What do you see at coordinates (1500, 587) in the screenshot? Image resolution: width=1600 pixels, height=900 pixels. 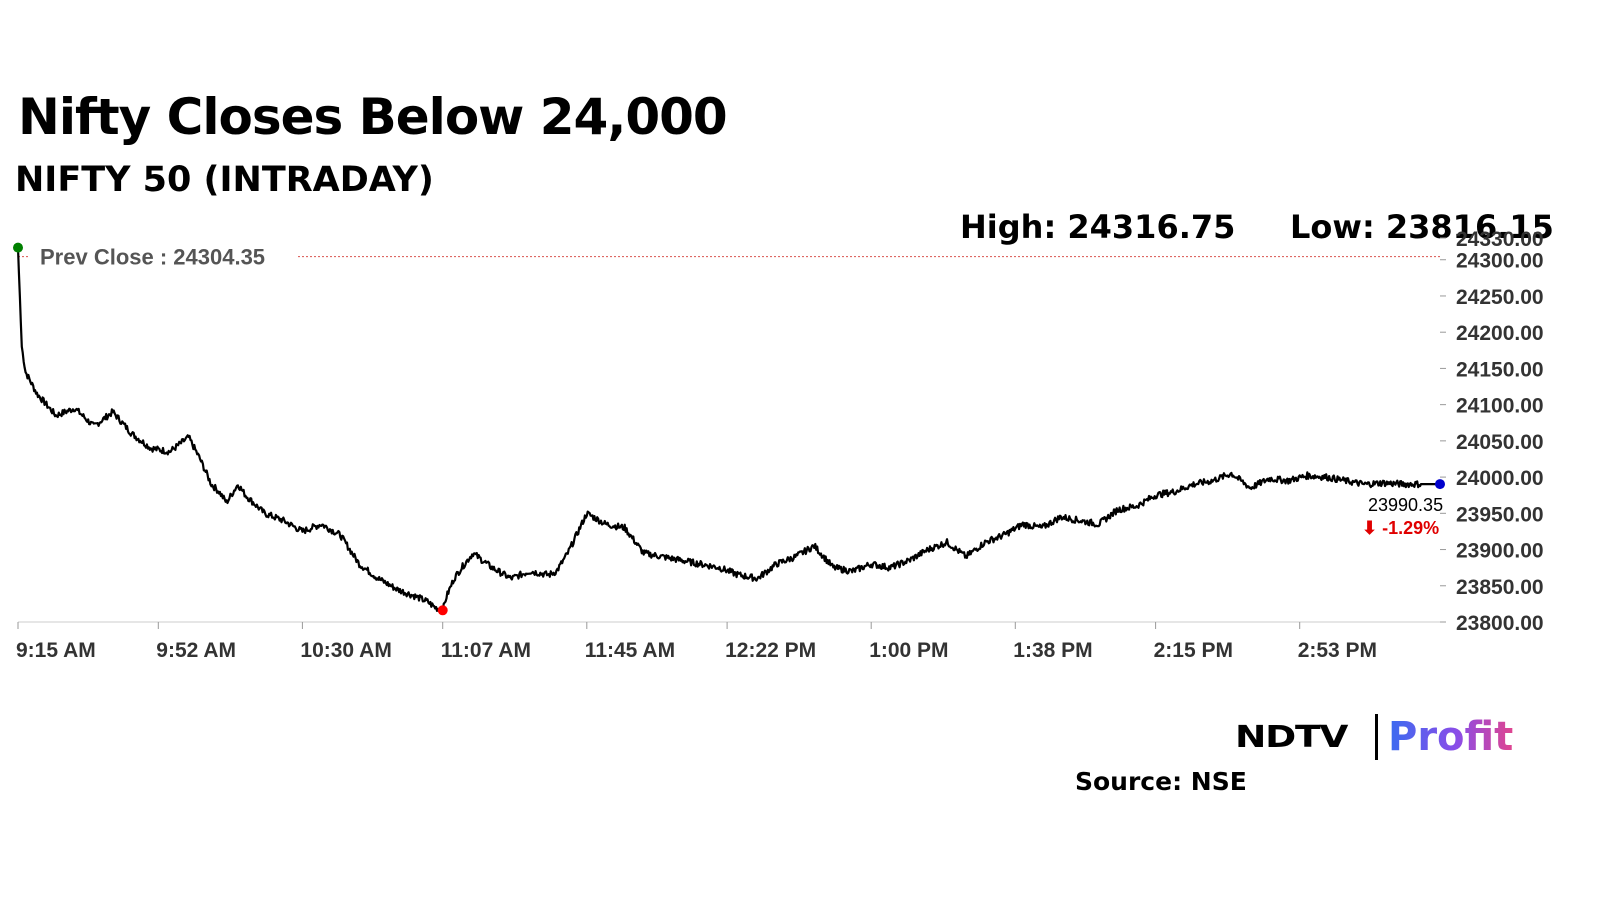 I see `y-tick-label: 23850.00` at bounding box center [1500, 587].